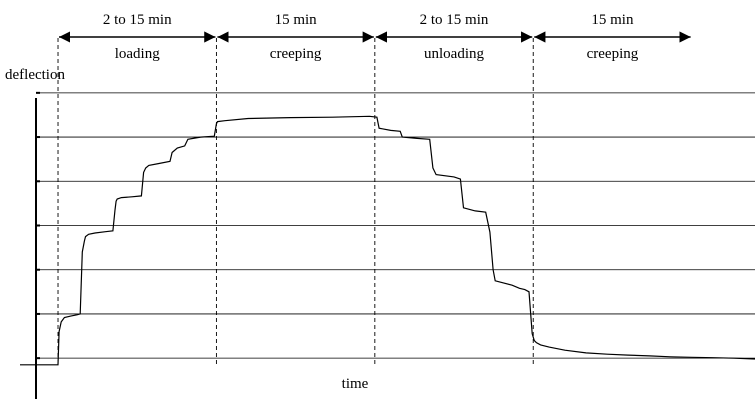 The height and width of the screenshot is (404, 755). Describe the element at coordinates (137, 54) in the screenshot. I see `phase-label: loading` at that location.